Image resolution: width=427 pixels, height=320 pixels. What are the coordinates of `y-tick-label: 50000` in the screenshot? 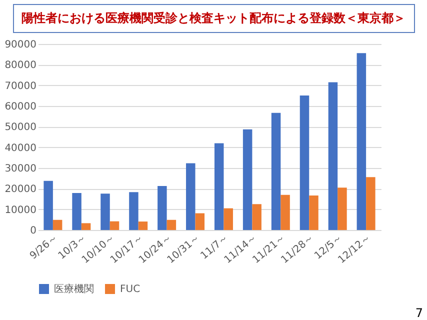 It's located at (20, 128).